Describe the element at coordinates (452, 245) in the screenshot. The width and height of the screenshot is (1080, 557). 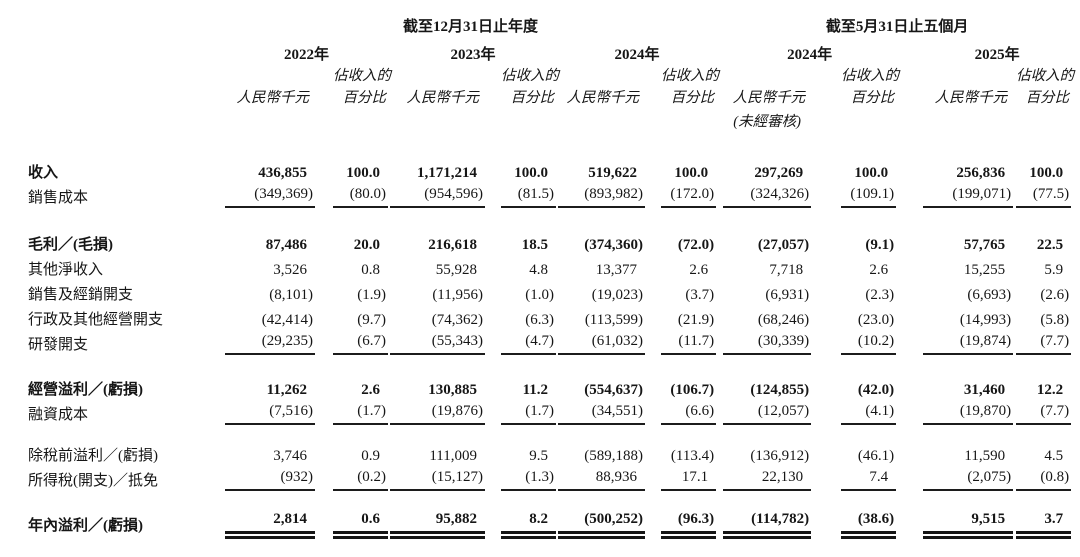
I see `cell-amount: 216,618` at that location.